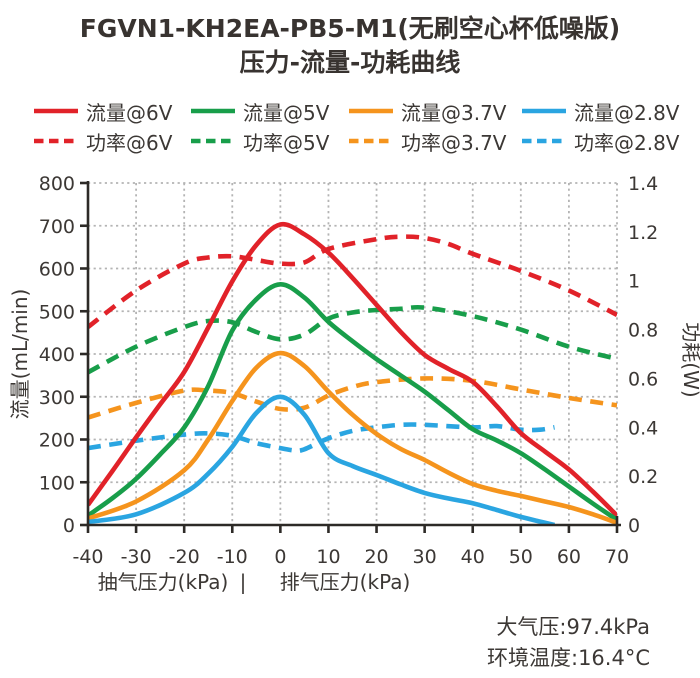 This screenshot has width=700, height=678. Describe the element at coordinates (350, 62) in the screenshot. I see `chart-subtitle: 压力-流量-功耗曲线` at that location.